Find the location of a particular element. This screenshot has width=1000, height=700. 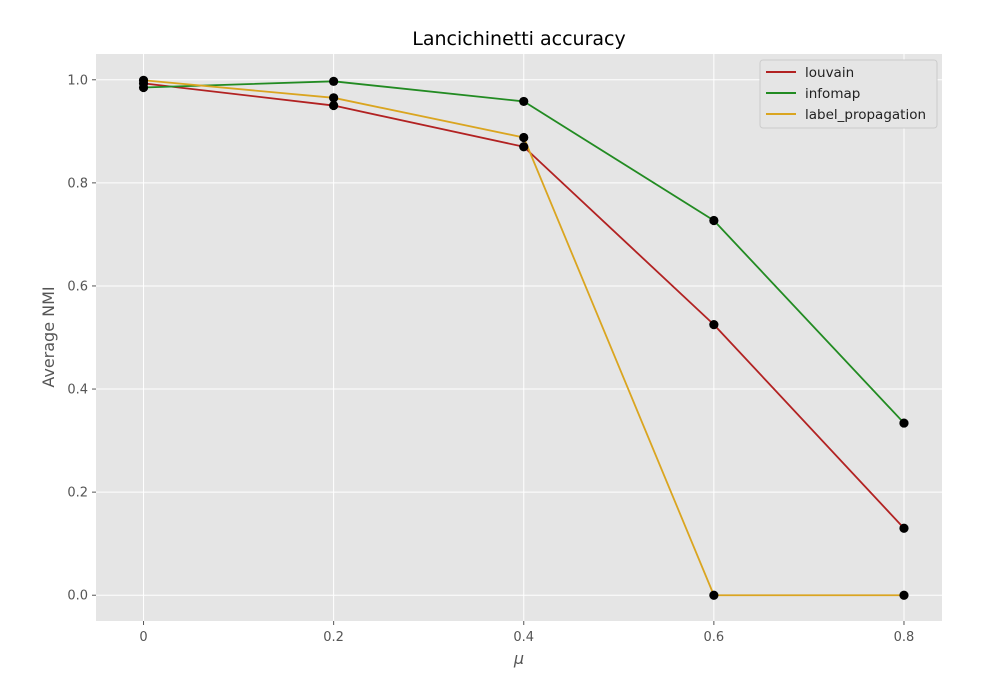

x-axis: 0 0.2 0.4 0.6 0.8 is located at coordinates (526, 633).